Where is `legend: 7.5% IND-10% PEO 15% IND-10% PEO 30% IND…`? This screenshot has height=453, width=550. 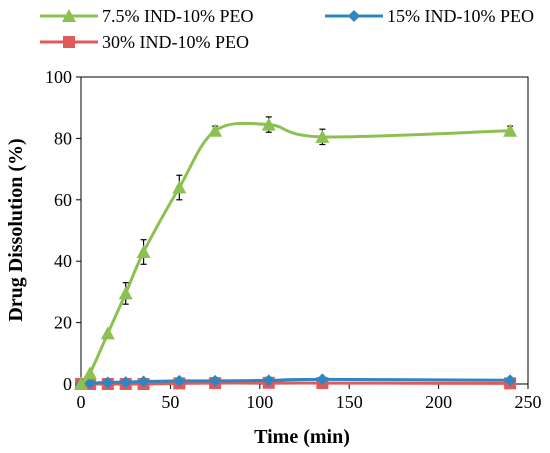
legend: 7.5% IND-10% PEO 15% IND-10% PEO 30% IND… is located at coordinates (287, 29).